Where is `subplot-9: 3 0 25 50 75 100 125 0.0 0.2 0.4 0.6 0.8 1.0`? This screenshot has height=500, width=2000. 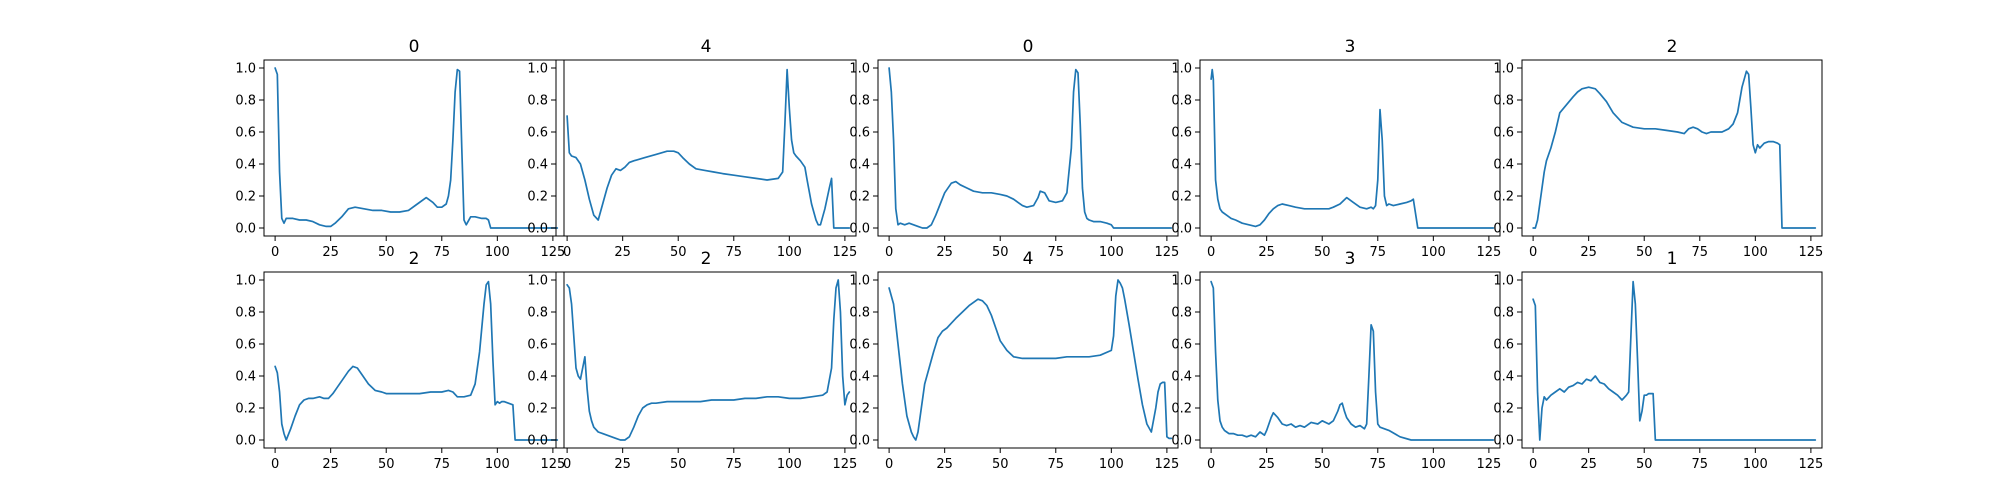
subplot-9: 3 0 25 50 75 100 125 0.0 0.2 0.4 0.6 0.8 1.0 is located at coordinates (1336, 360).